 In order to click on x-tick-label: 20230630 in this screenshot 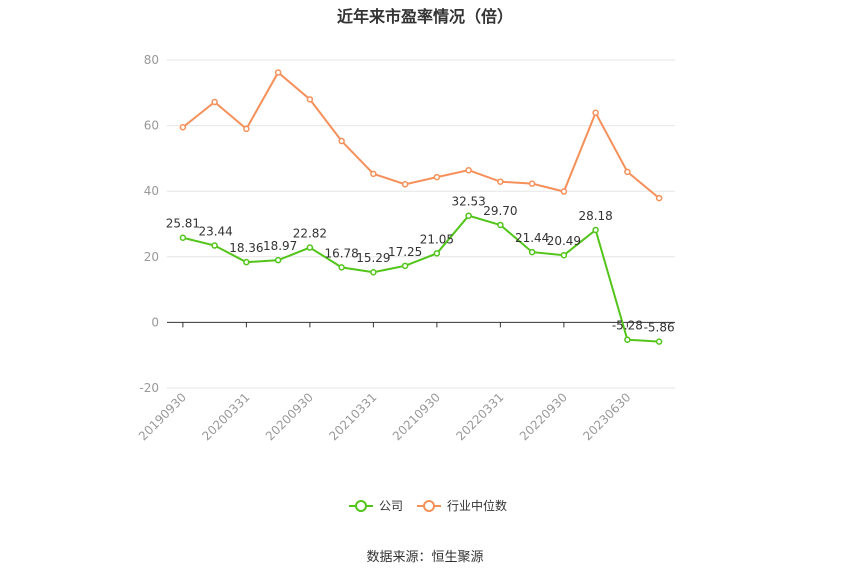, I will do `click(606, 416)`.